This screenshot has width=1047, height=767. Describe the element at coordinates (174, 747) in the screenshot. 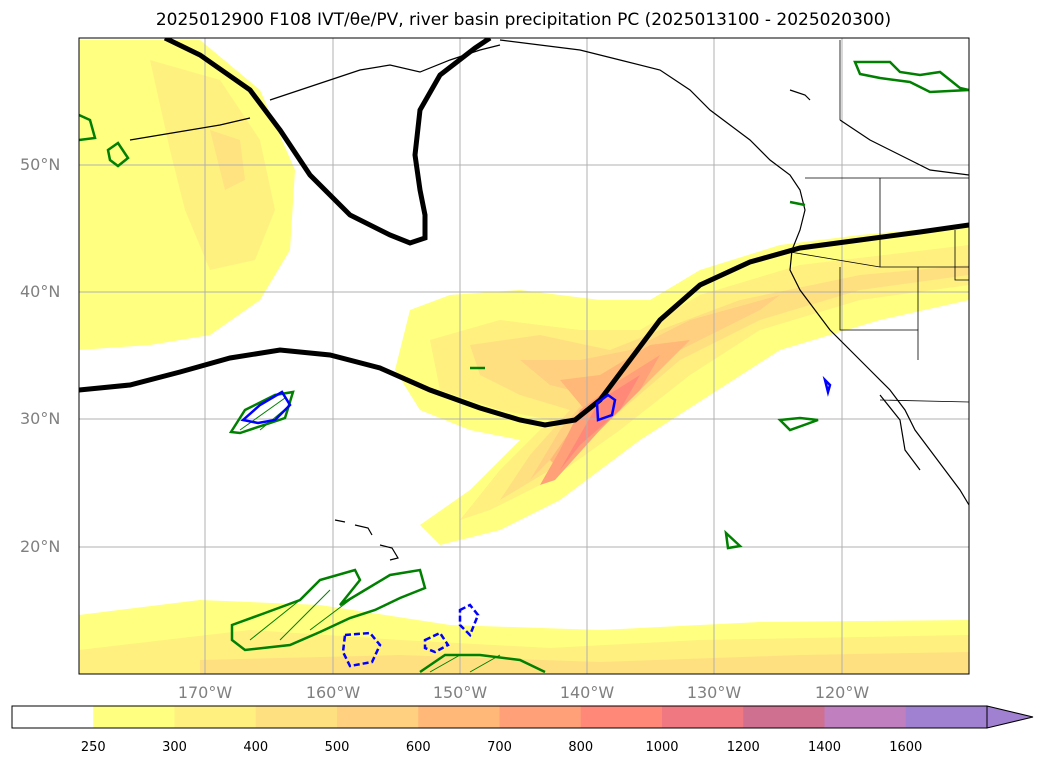

I see `colorbar-tick-label: 300` at that location.